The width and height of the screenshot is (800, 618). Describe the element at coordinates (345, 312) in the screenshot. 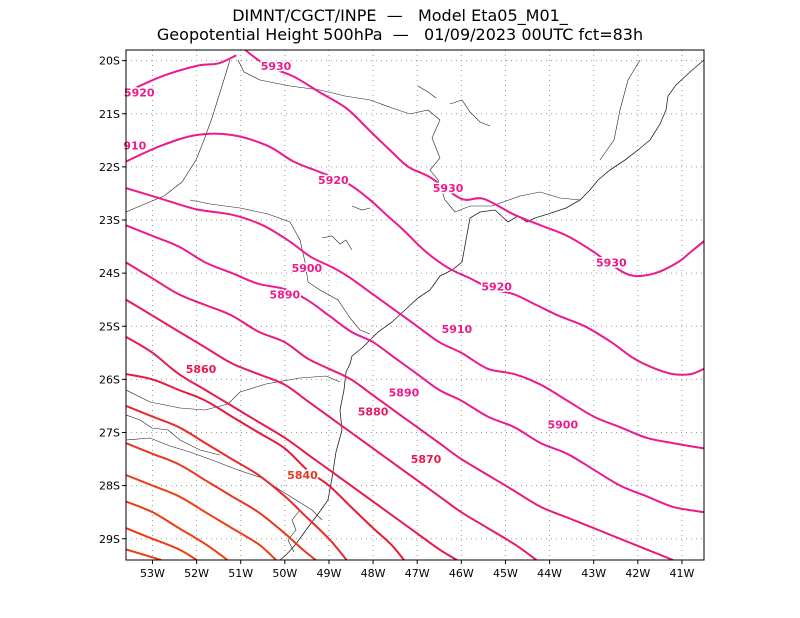

I see `border-pr-sp` at that location.